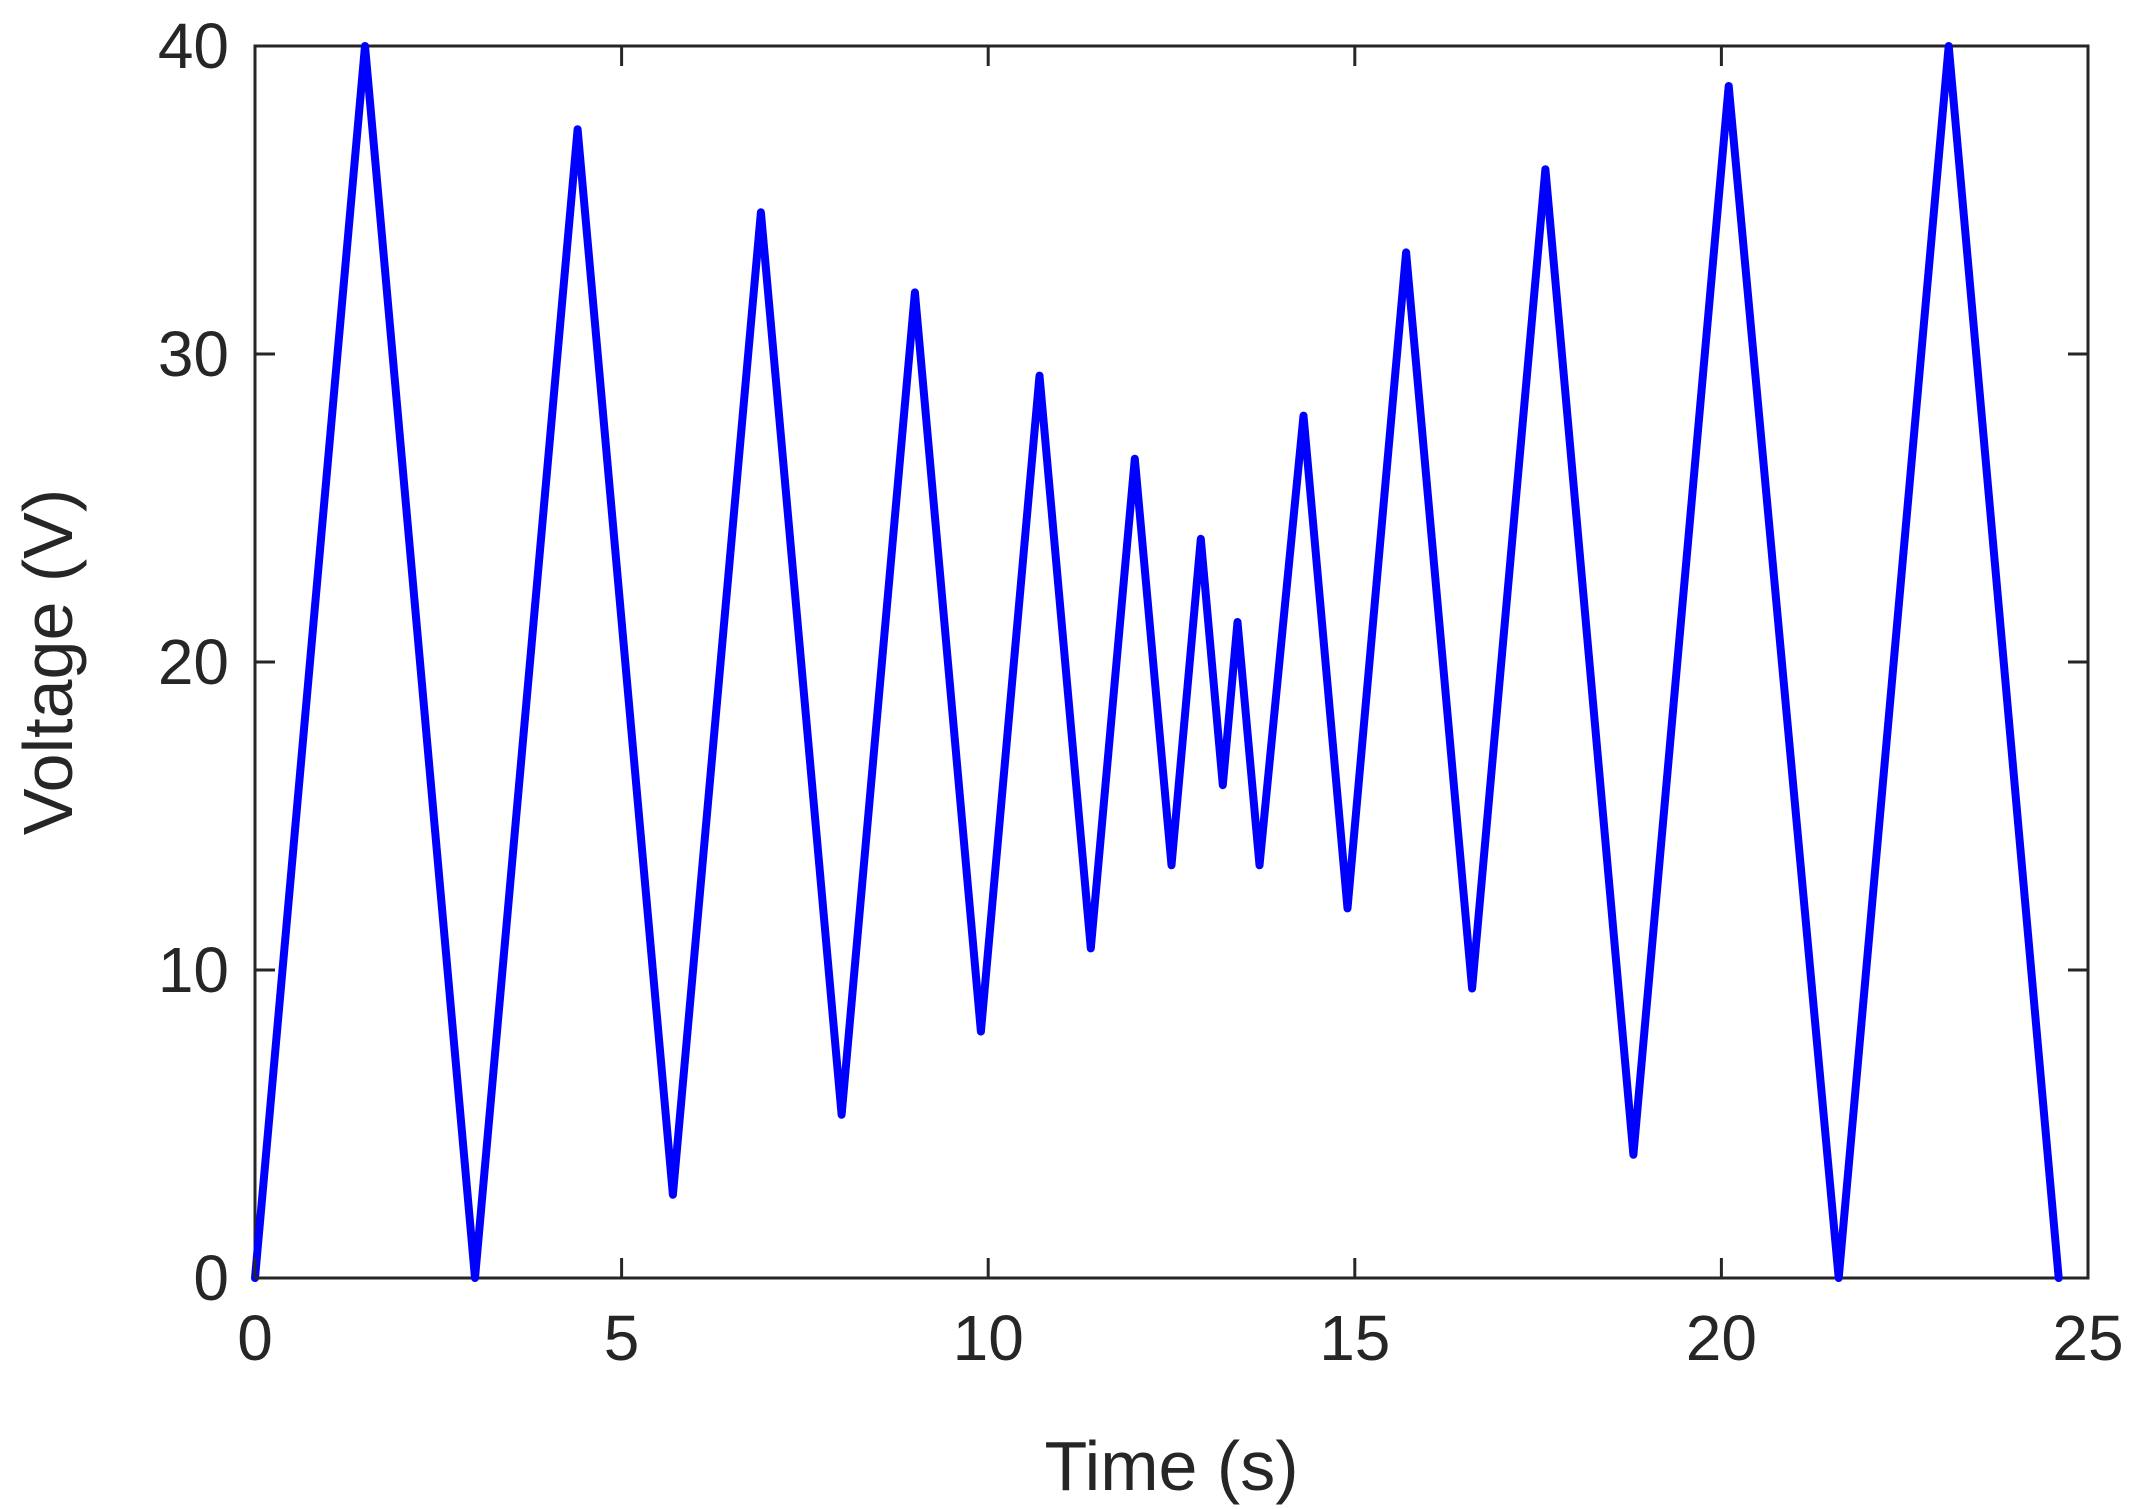 This screenshot has height=1509, width=2142. I want to click on y-tick-label: 30, so click(193, 354).